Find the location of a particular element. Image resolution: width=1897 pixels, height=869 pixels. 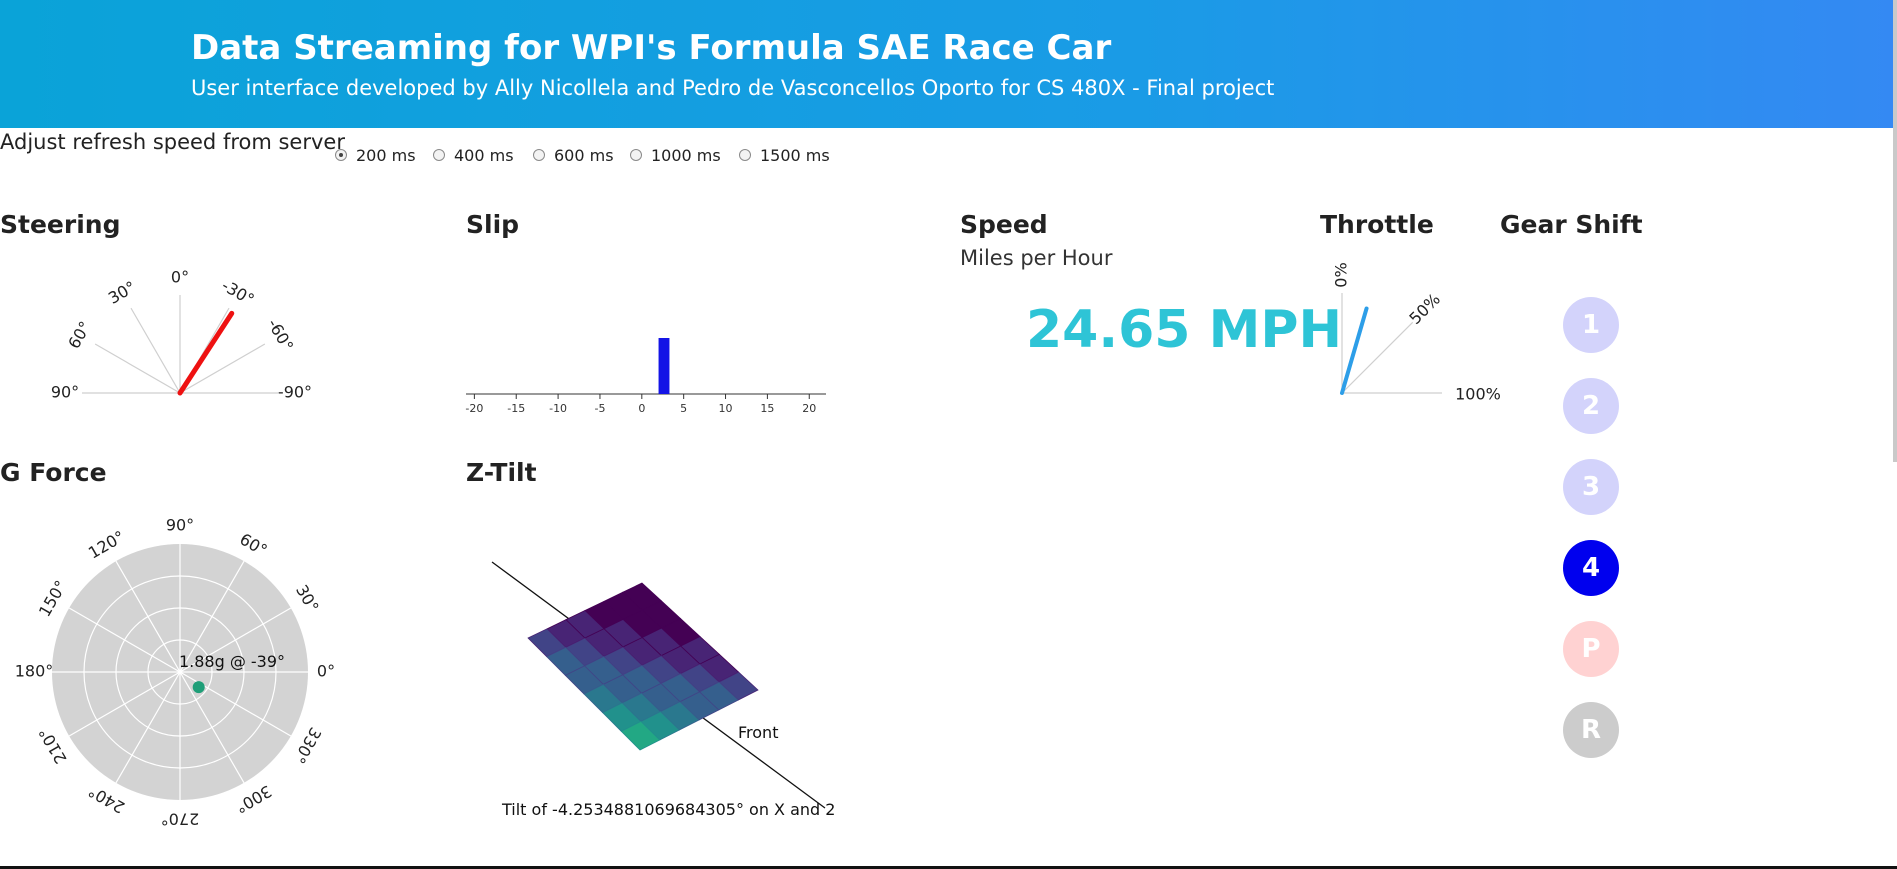

gear-2-indicator: 2 is located at coordinates (1591, 406).